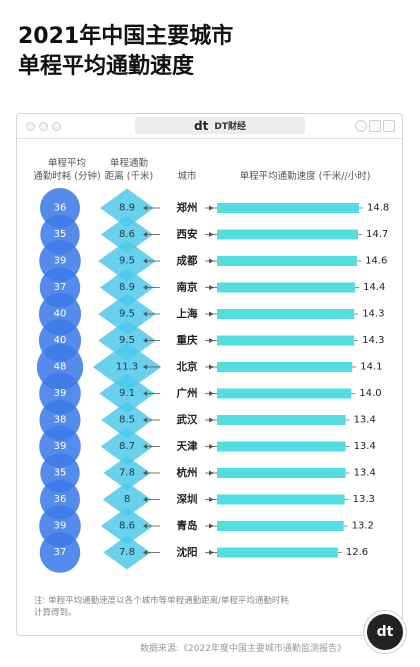 The width and height of the screenshot is (420, 667). What do you see at coordinates (187, 552) in the screenshot?
I see `city-label: 沈阳` at bounding box center [187, 552].